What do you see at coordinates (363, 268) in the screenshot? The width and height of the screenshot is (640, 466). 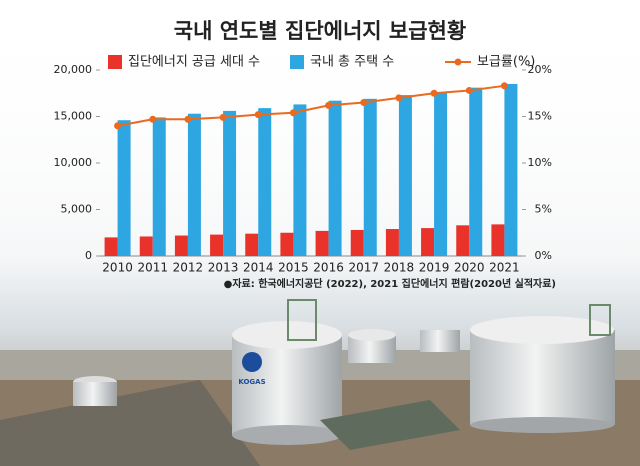 I see `x-tick-label: 2017` at bounding box center [363, 268].